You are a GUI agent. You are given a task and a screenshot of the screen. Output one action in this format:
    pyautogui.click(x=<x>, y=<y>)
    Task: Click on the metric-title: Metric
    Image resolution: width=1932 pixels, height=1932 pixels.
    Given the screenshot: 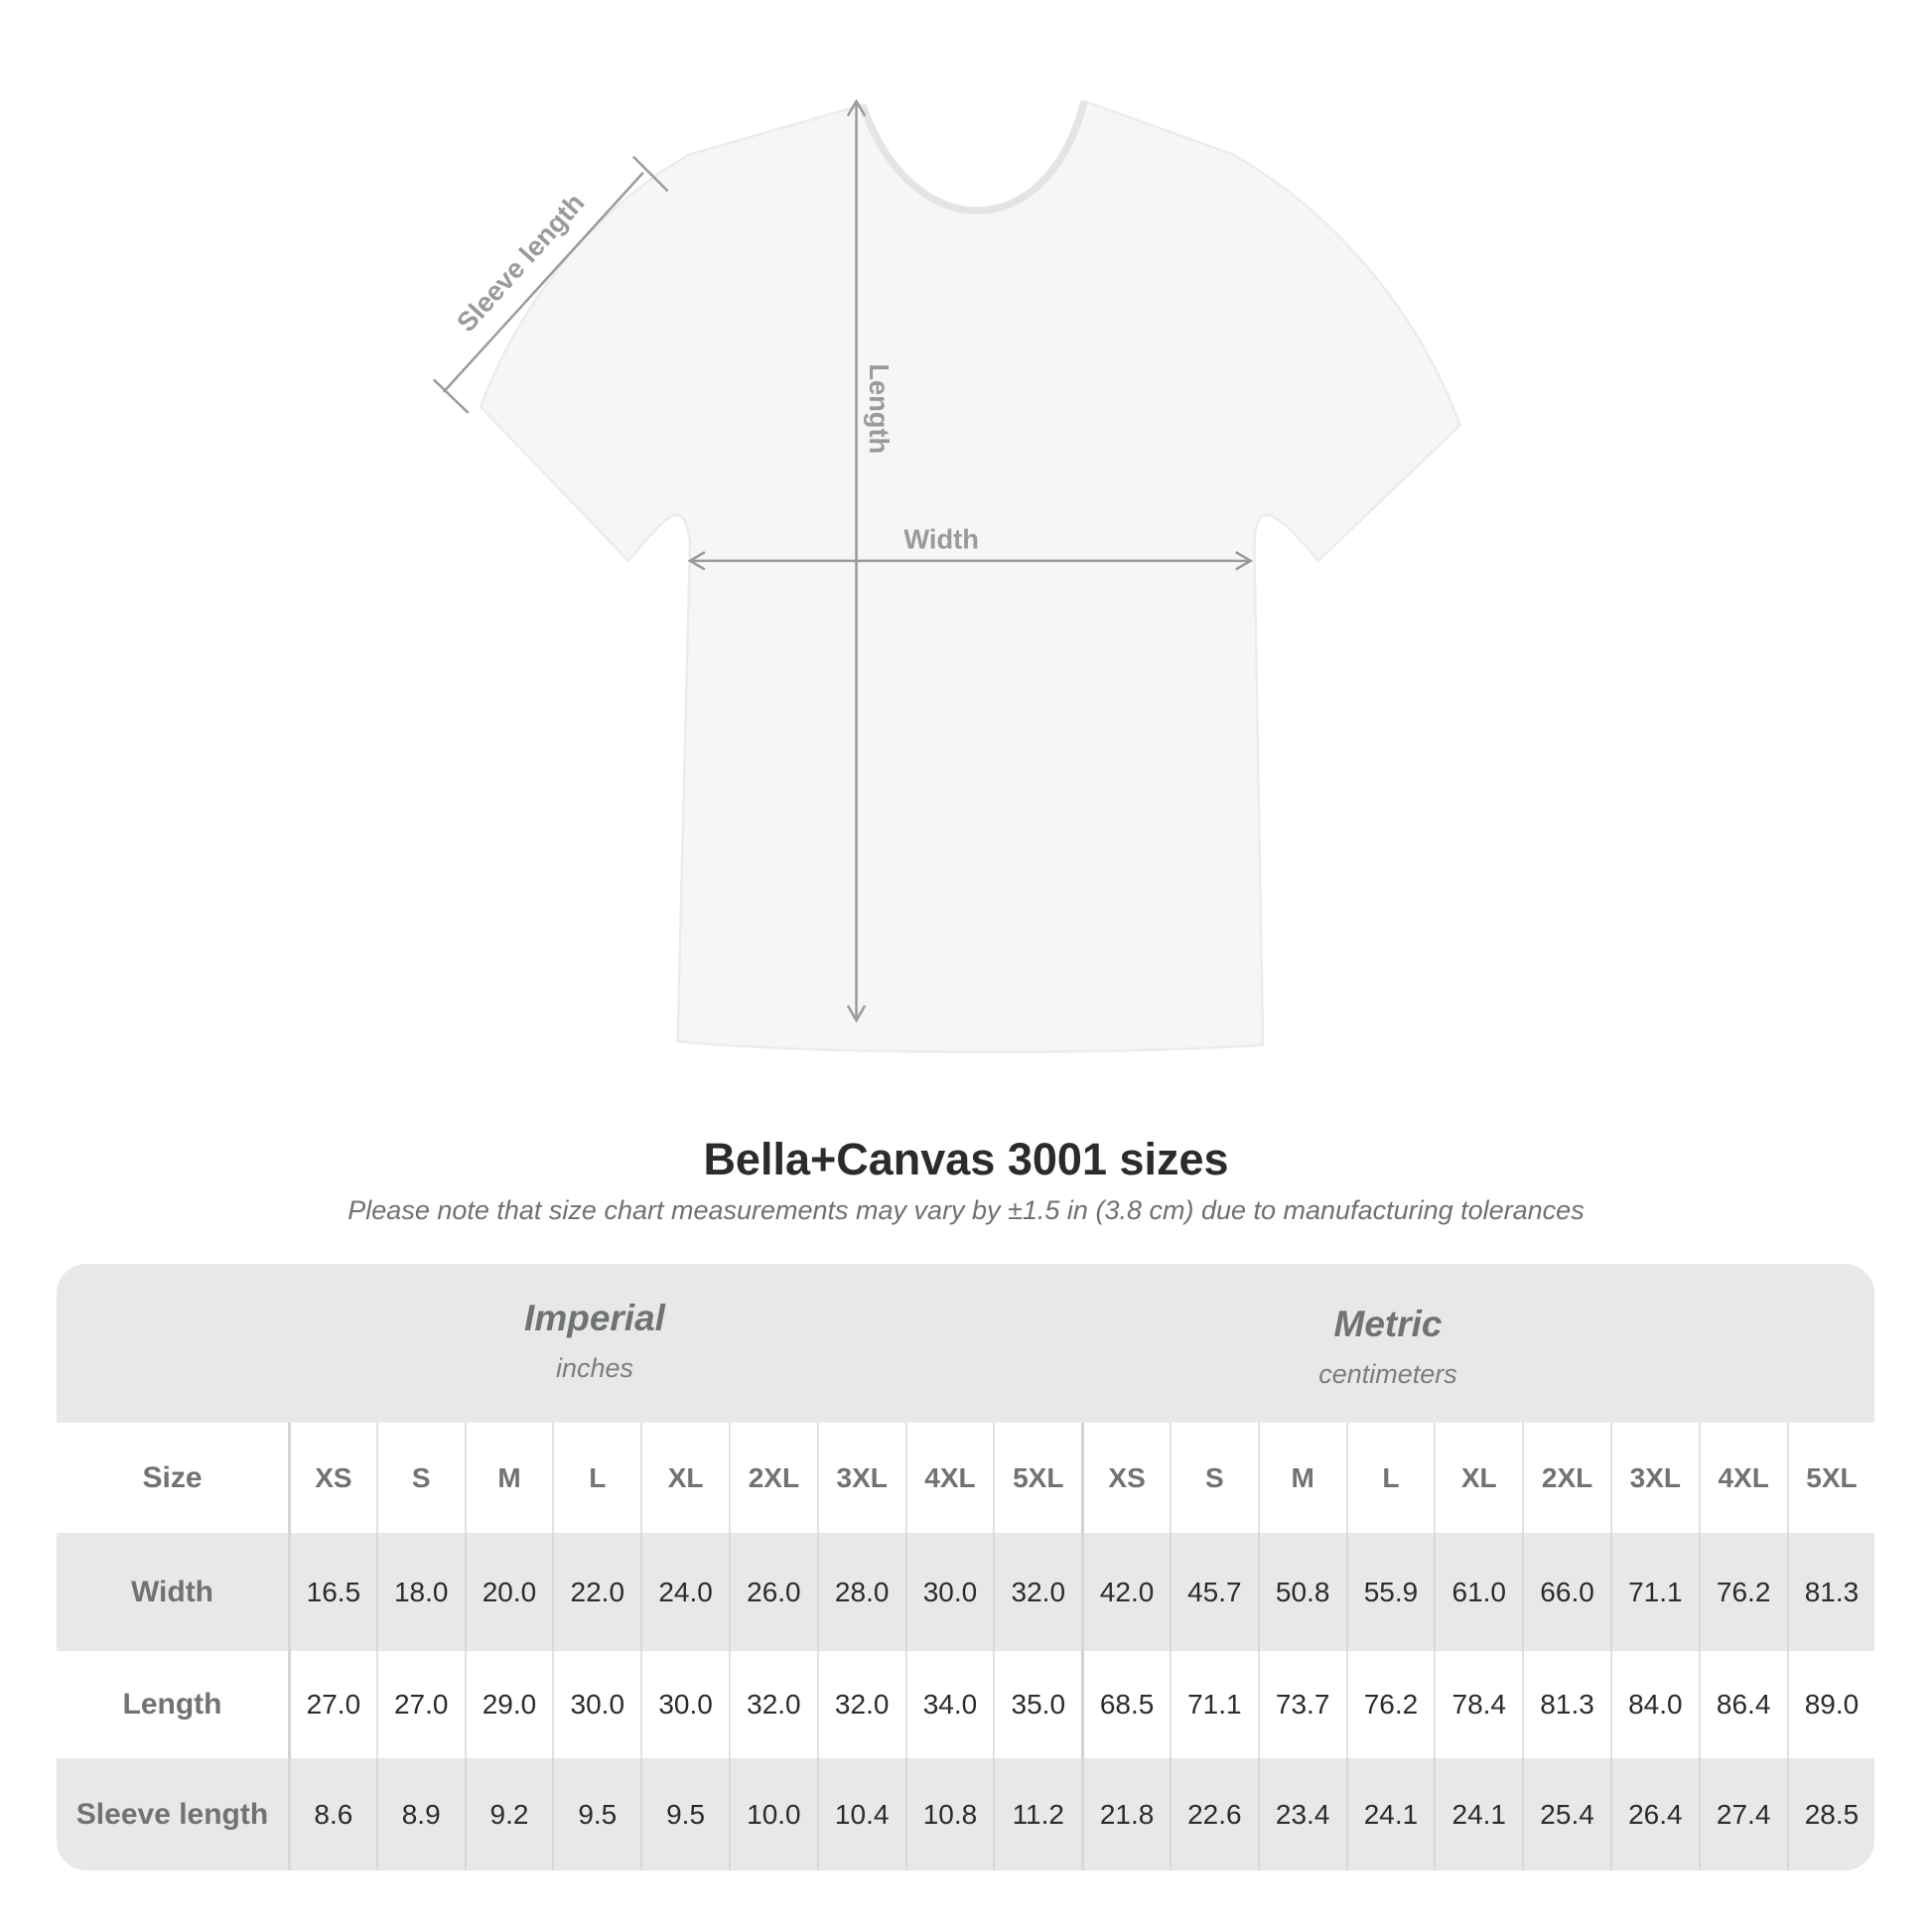 What is the action you would take?
    pyautogui.click(x=1388, y=1324)
    